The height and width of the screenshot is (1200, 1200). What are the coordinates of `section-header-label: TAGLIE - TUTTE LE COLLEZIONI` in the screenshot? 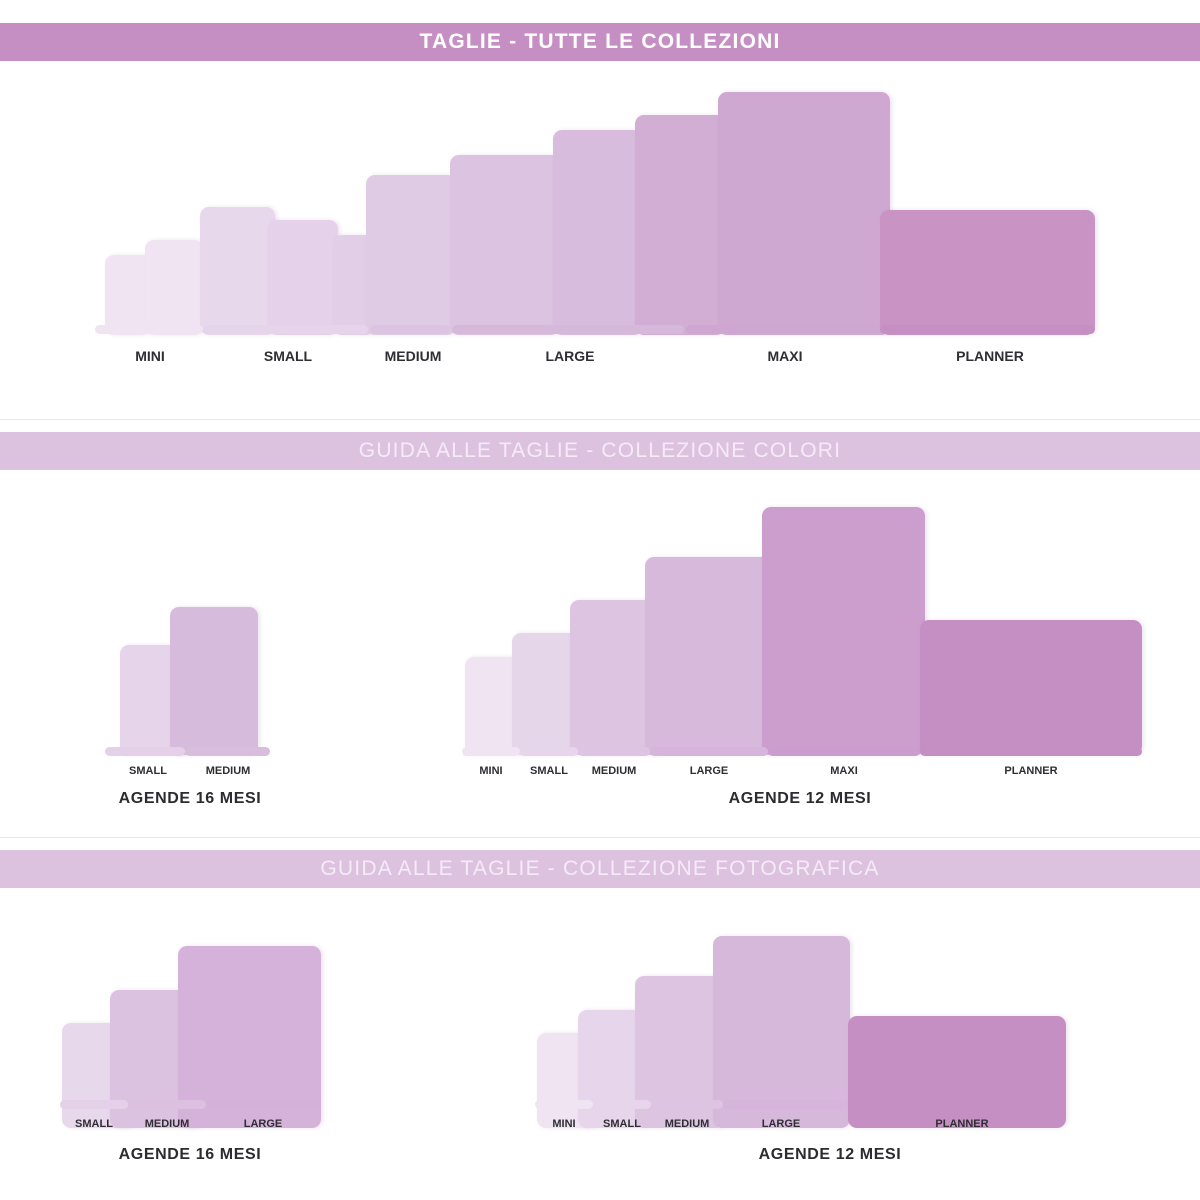 It's located at (600, 41).